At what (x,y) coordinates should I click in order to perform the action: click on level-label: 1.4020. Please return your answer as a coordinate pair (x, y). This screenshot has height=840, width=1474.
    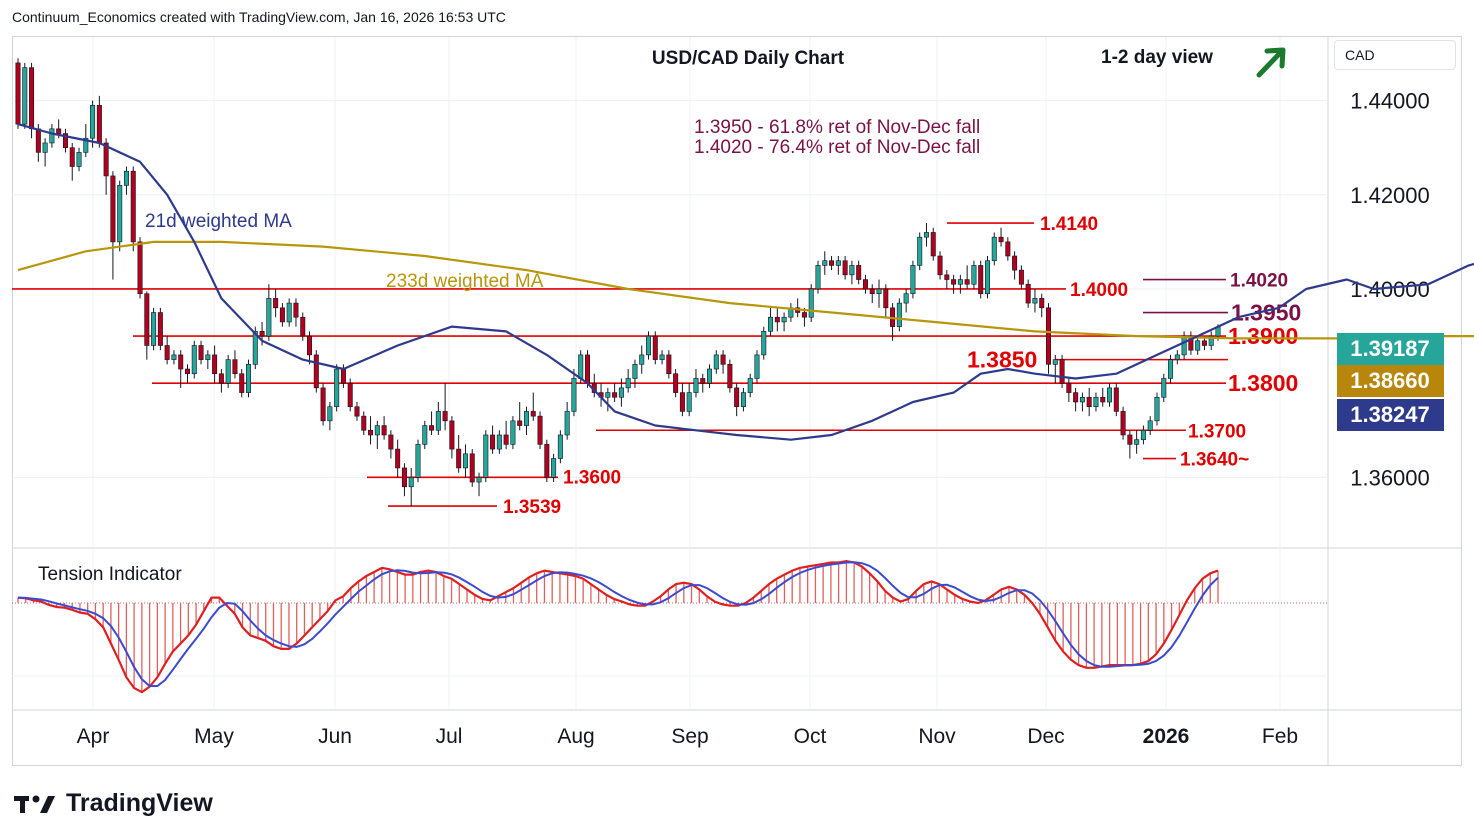
    Looking at the image, I should click on (1259, 281).